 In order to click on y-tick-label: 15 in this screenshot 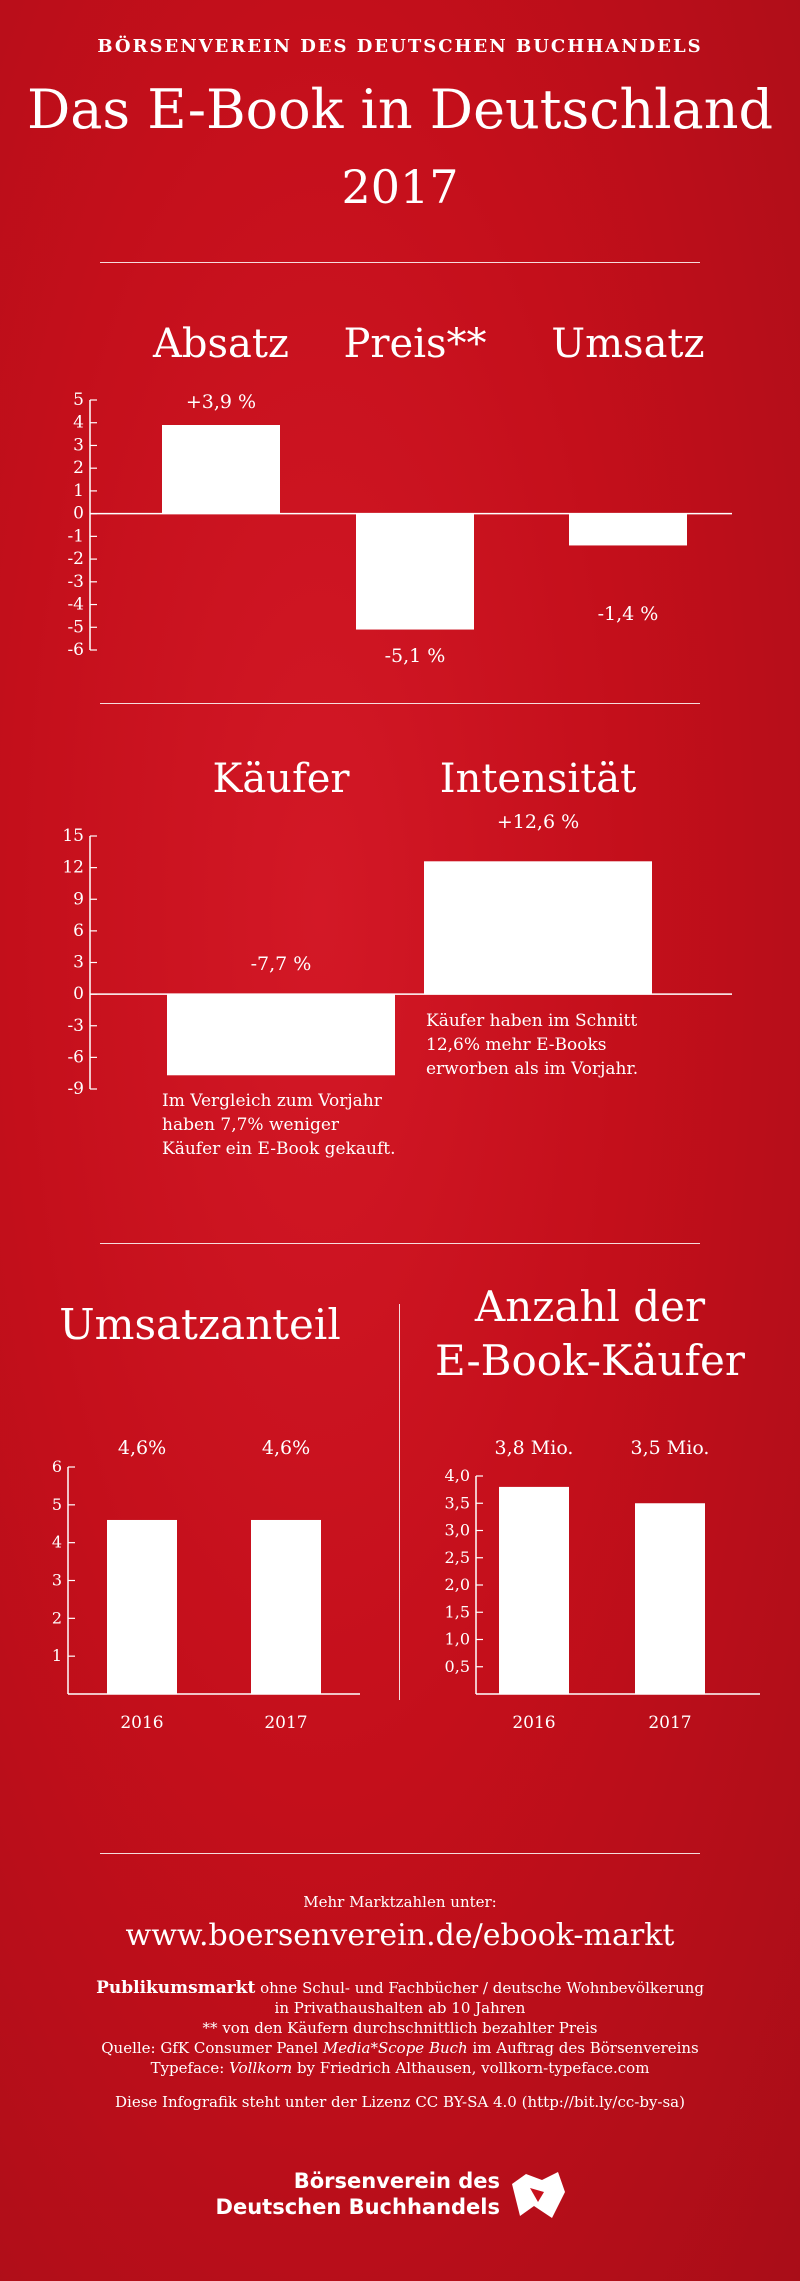, I will do `click(73, 836)`.